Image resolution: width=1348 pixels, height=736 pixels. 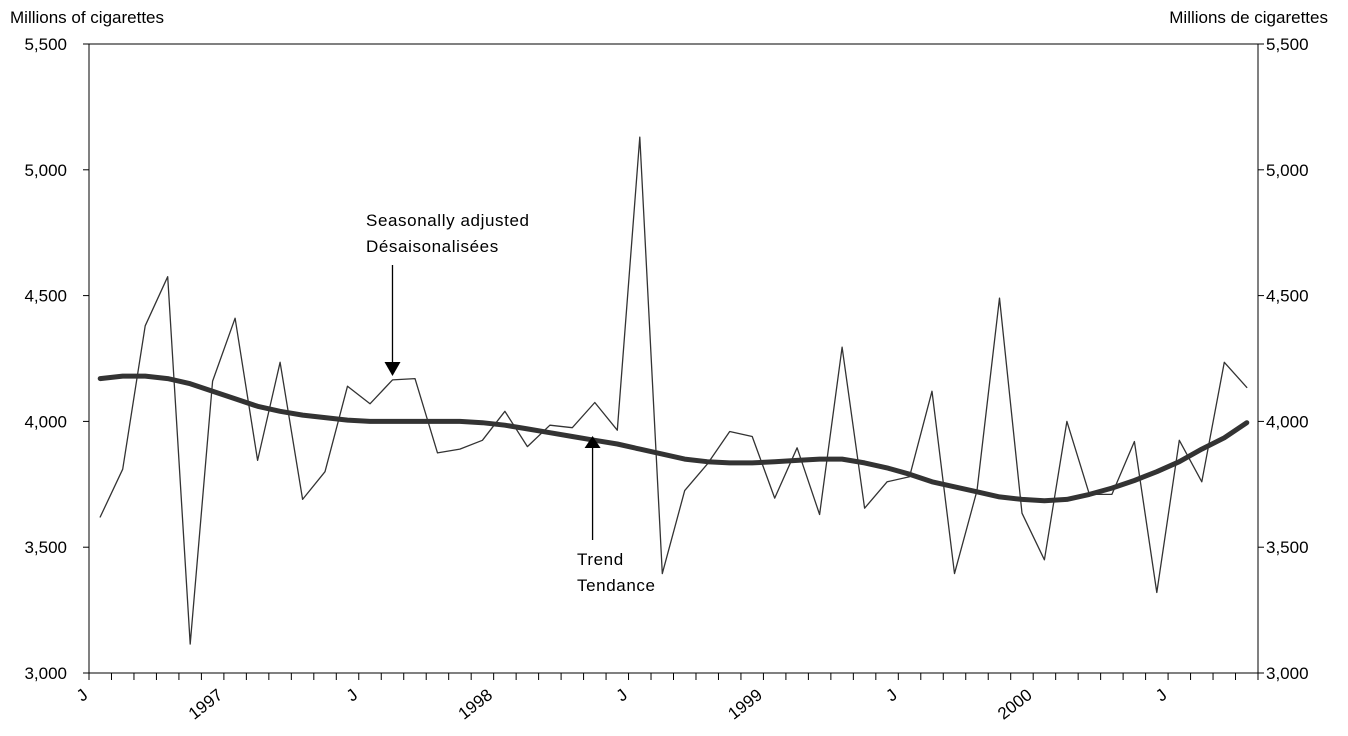 I want to click on y-tick-label-right: 4,500, so click(x=1287, y=296).